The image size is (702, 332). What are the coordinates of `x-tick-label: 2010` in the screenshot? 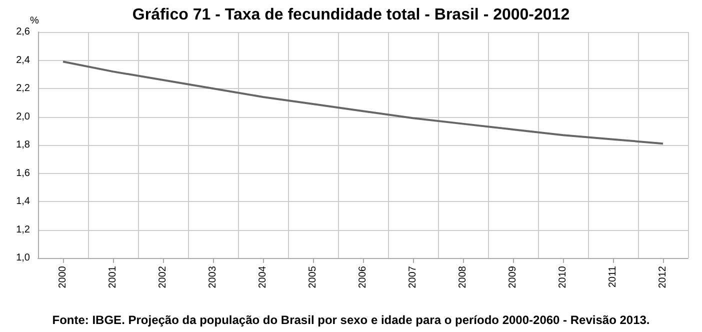 It's located at (563, 277).